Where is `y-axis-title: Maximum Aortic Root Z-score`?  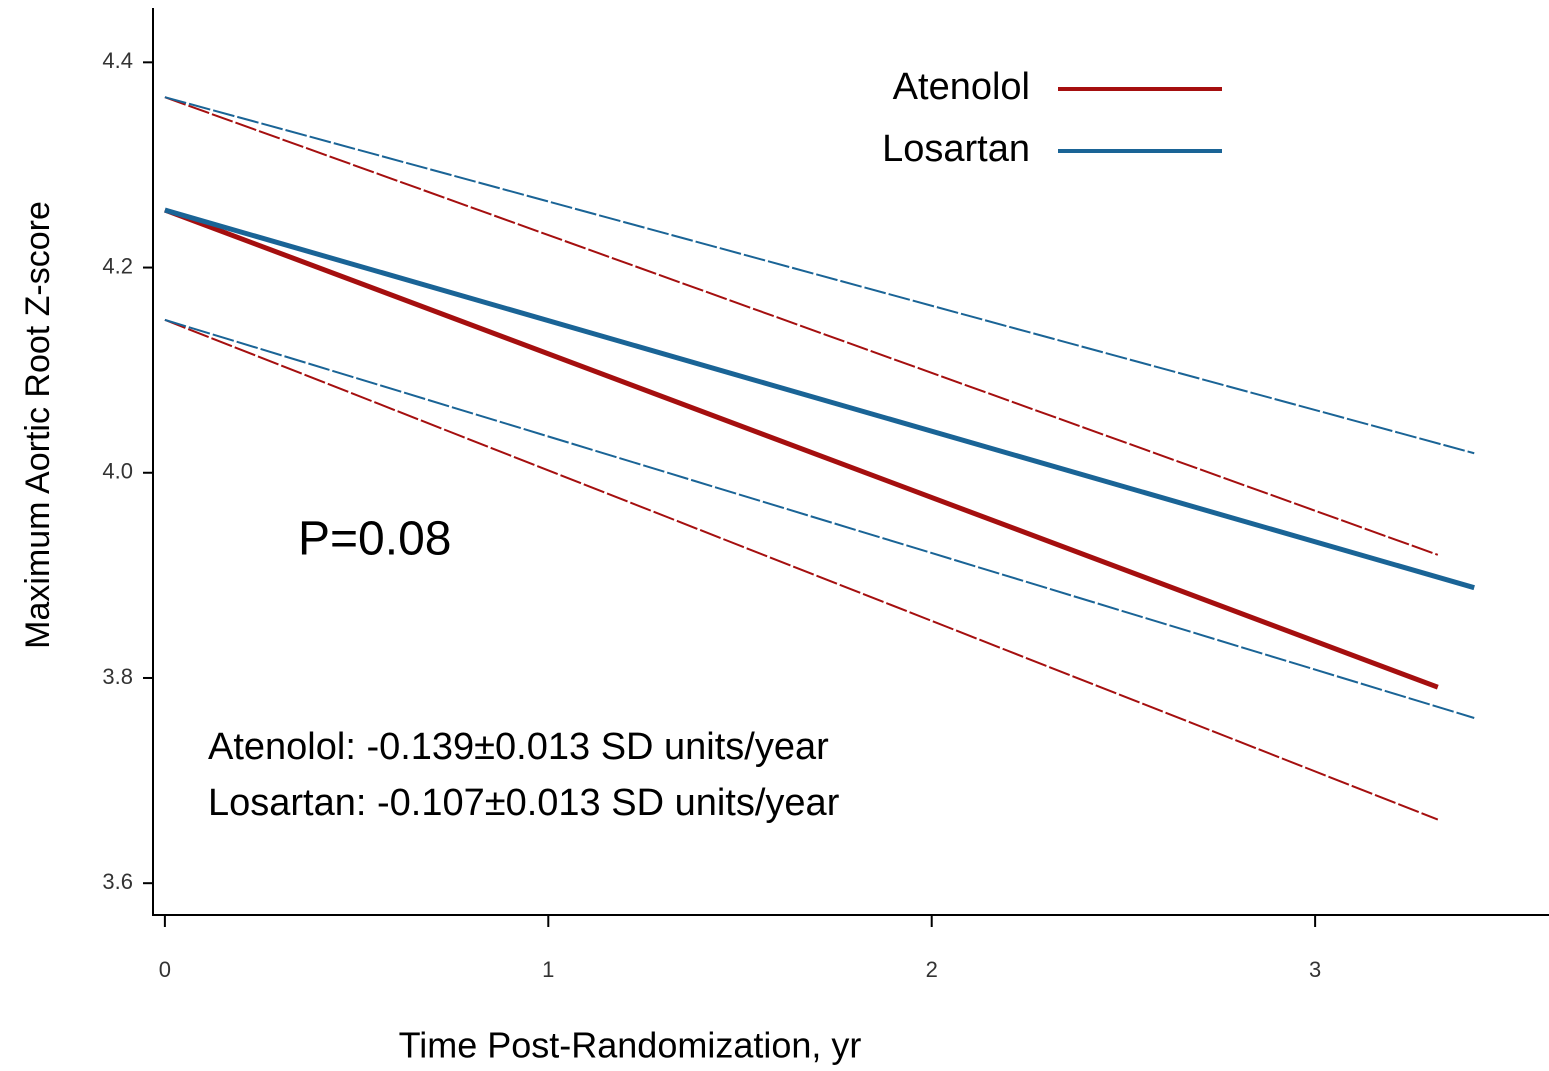 y-axis-title: Maximum Aortic Root Z-score is located at coordinates (38, 425).